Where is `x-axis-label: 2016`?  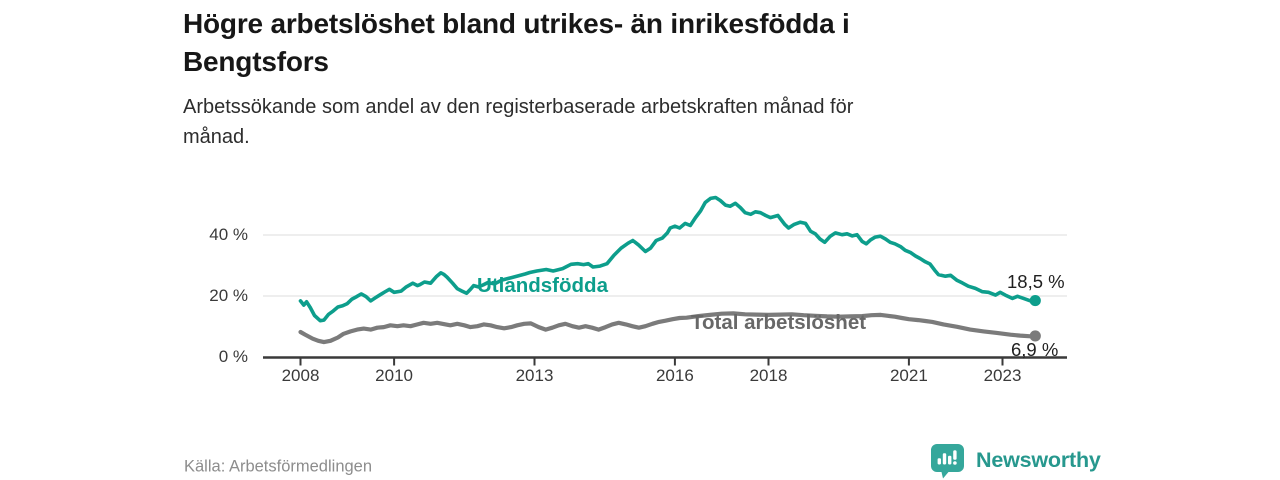
x-axis-label: 2016 is located at coordinates (674, 375).